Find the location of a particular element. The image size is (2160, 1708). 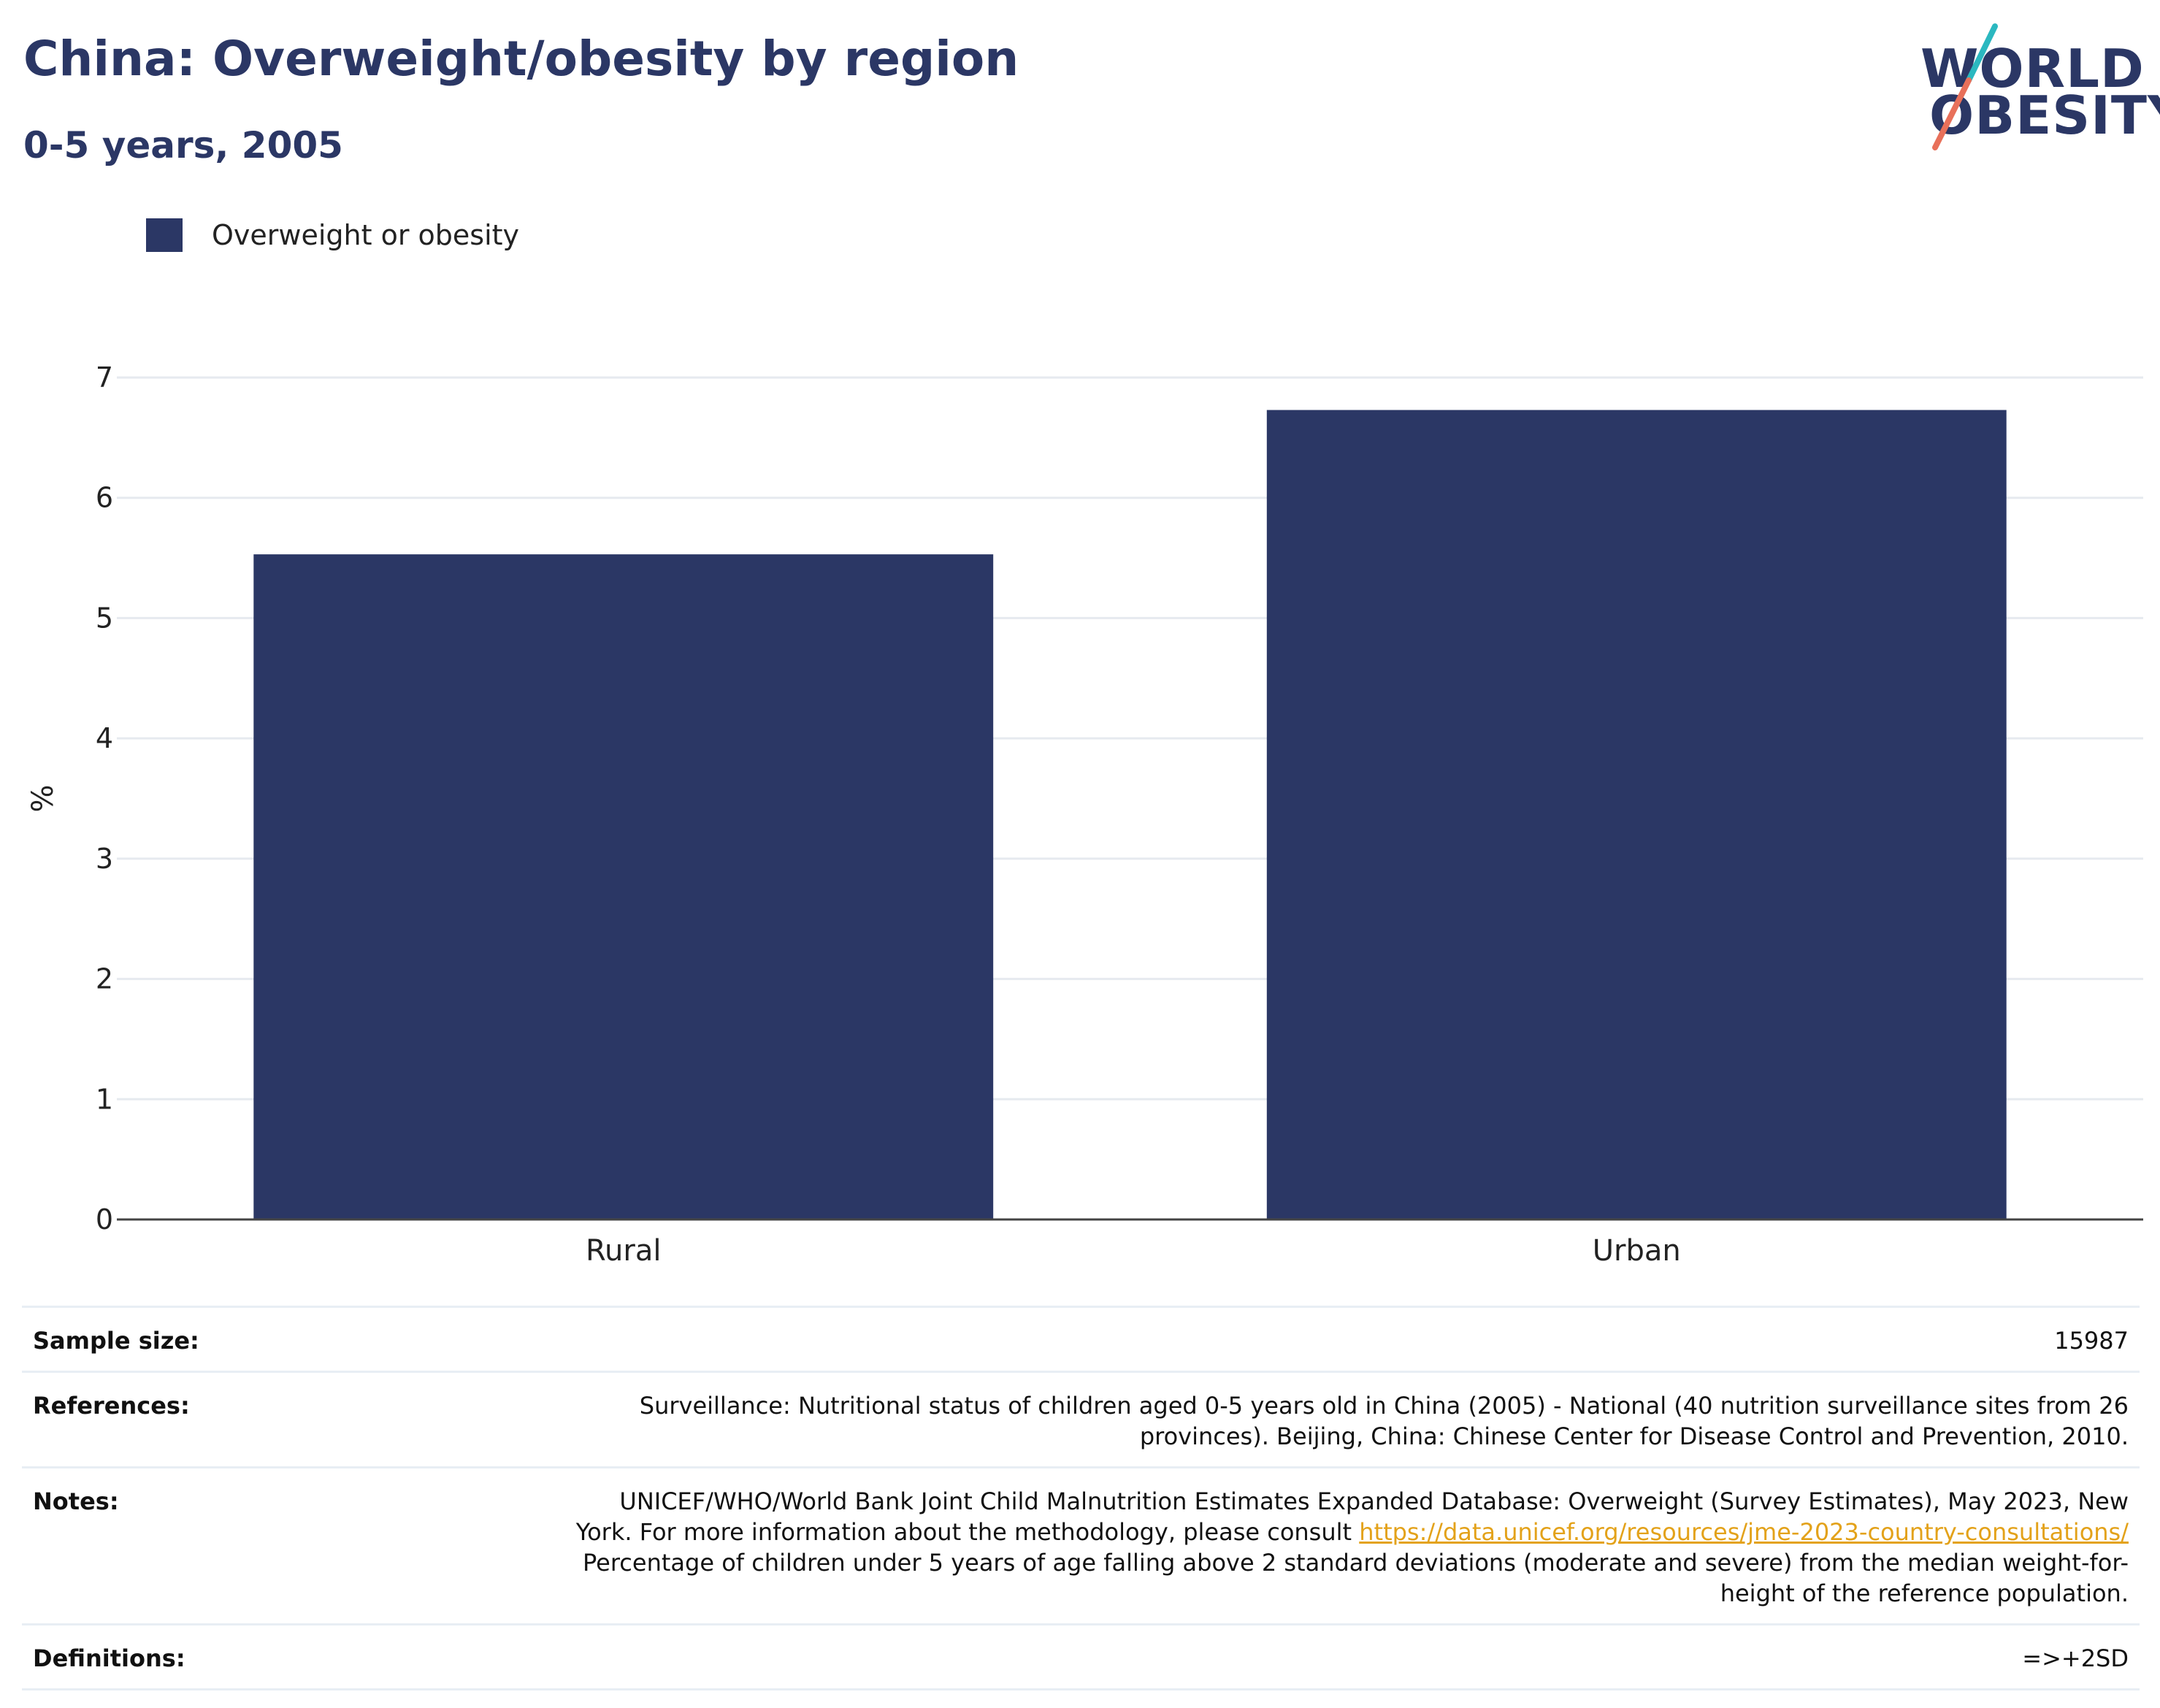

logo-line-1: WORLD is located at coordinates (2032, 68).